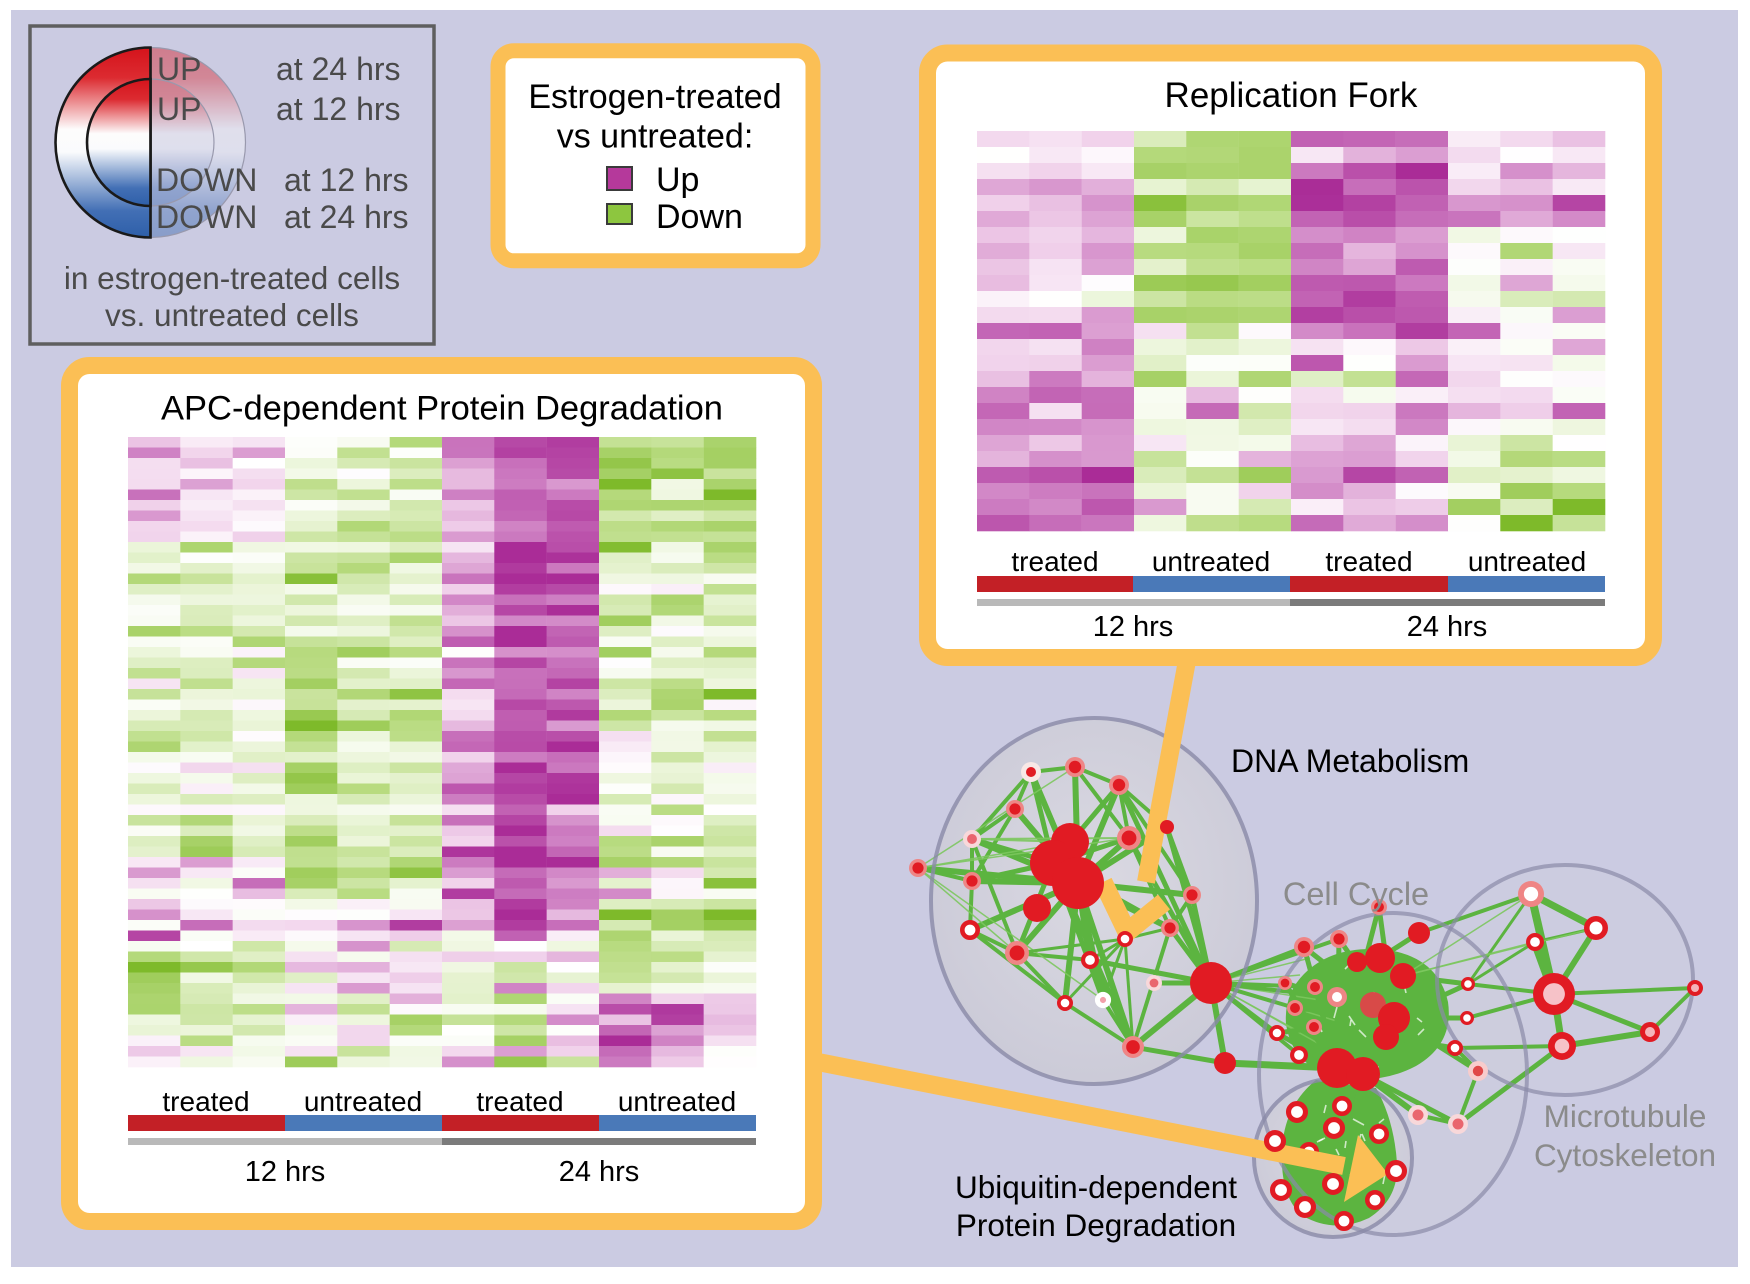 Image resolution: width=1750 pixels, height=1284 pixels. Describe the element at coordinates (655, 137) in the screenshot. I see `svg-text: vs untreated:` at that location.